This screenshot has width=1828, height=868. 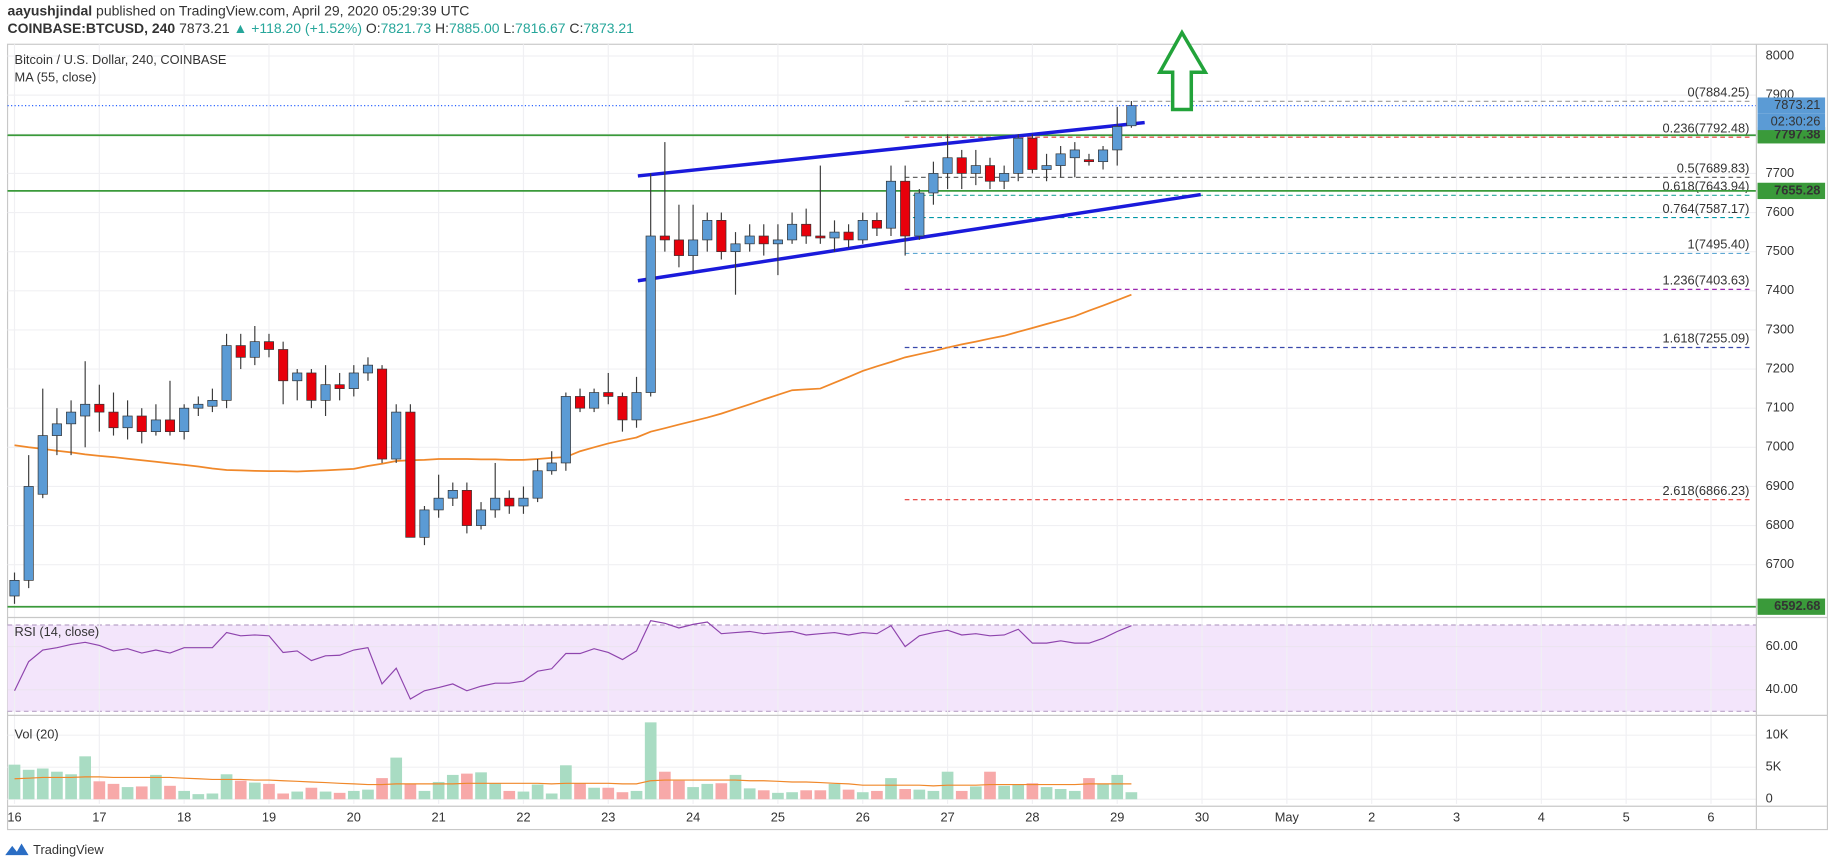 What do you see at coordinates (1182, 70) in the screenshot?
I see `up-arrow` at bounding box center [1182, 70].